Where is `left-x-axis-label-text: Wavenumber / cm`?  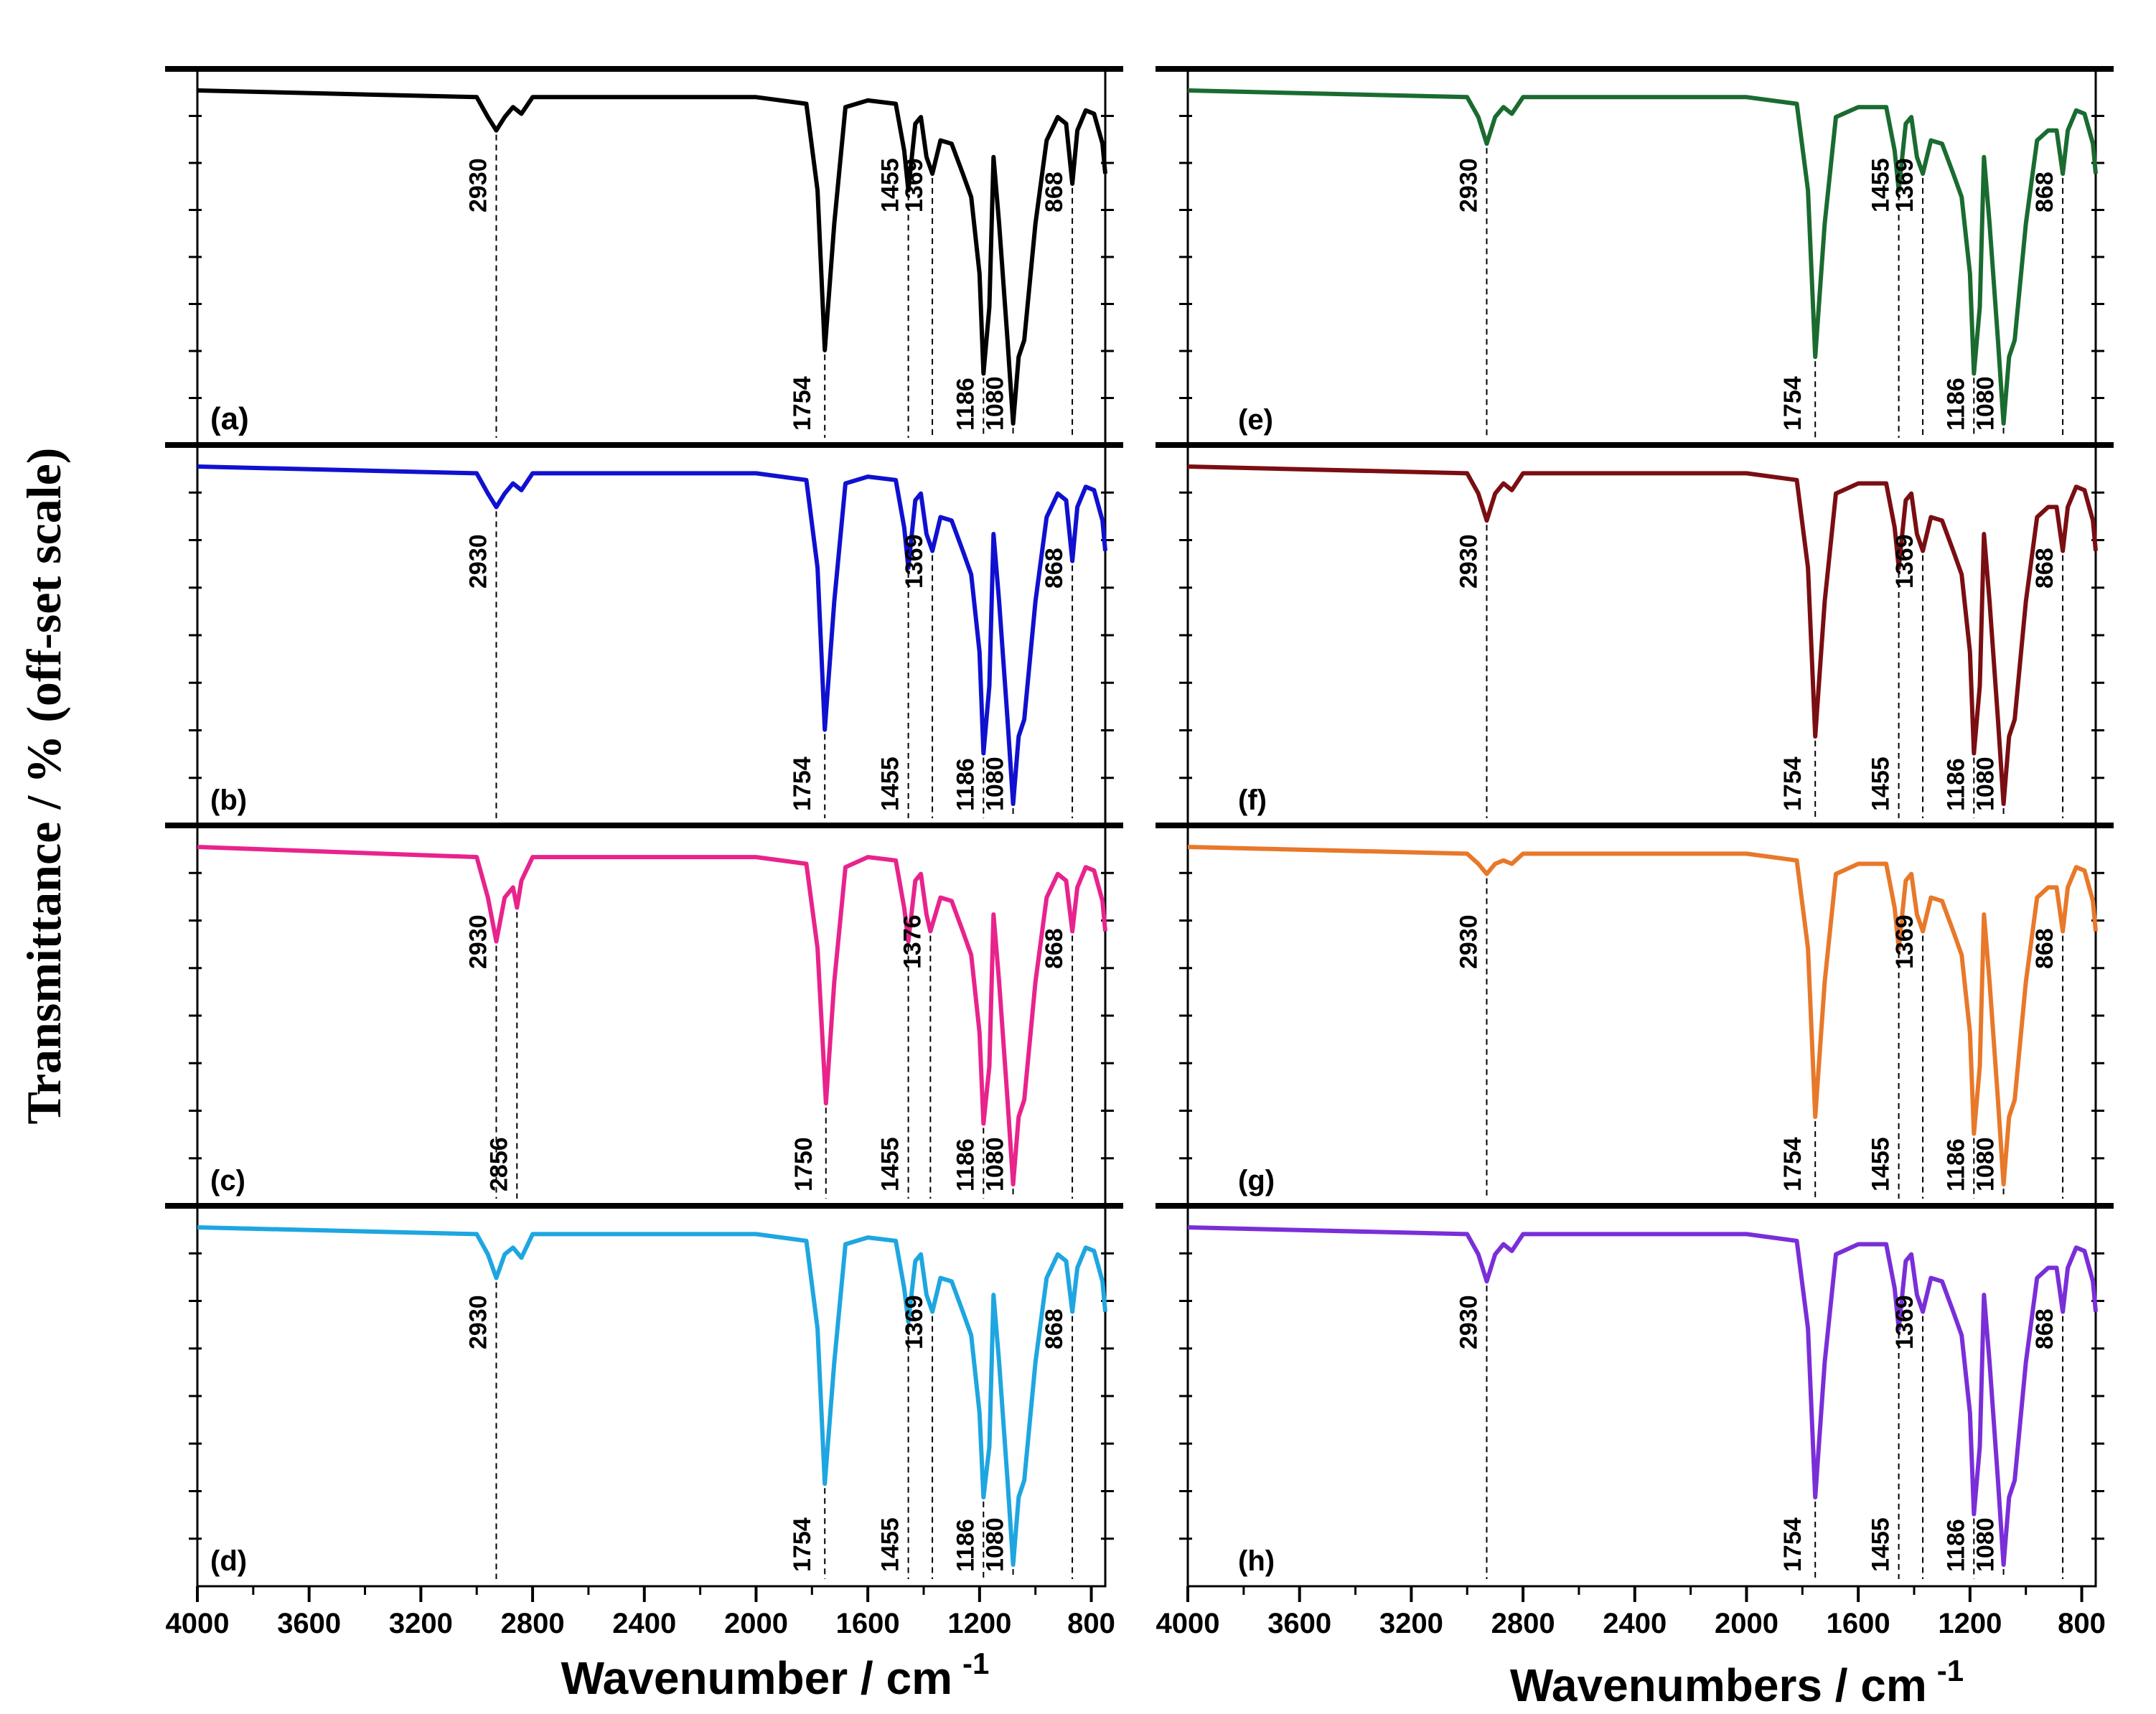
left-x-axis-label-text: Wavenumber / cm is located at coordinates (756, 1678).